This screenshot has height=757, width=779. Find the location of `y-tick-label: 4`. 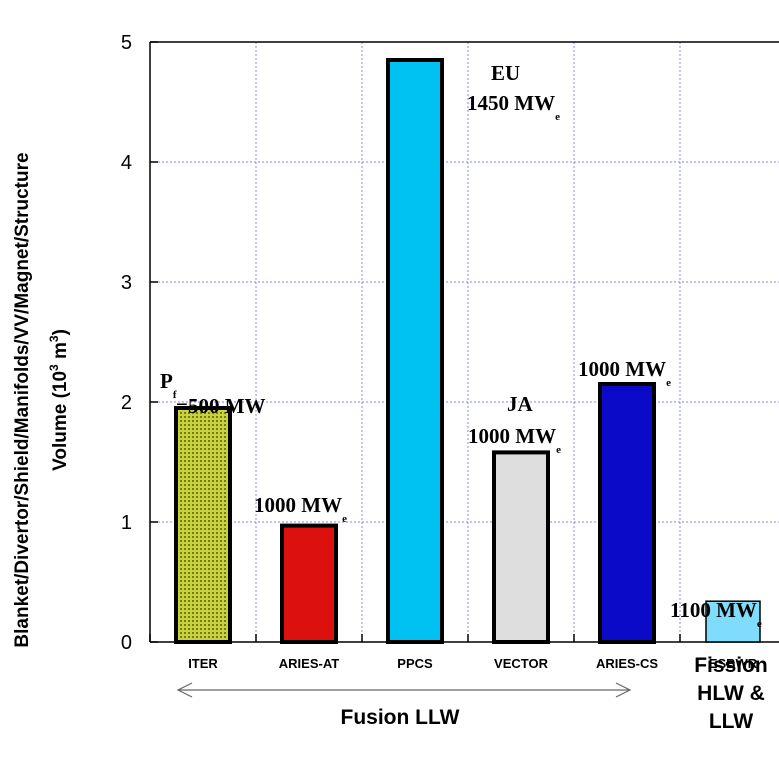

y-tick-label: 4 is located at coordinates (126, 163).